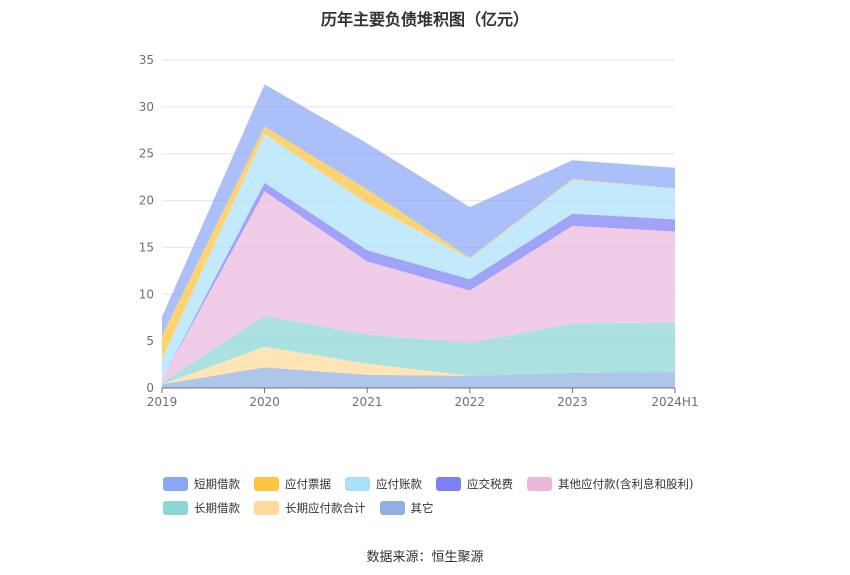 The width and height of the screenshot is (850, 575). What do you see at coordinates (425, 557) in the screenshot?
I see `data-source: 数据来源：恒生聚源` at bounding box center [425, 557].